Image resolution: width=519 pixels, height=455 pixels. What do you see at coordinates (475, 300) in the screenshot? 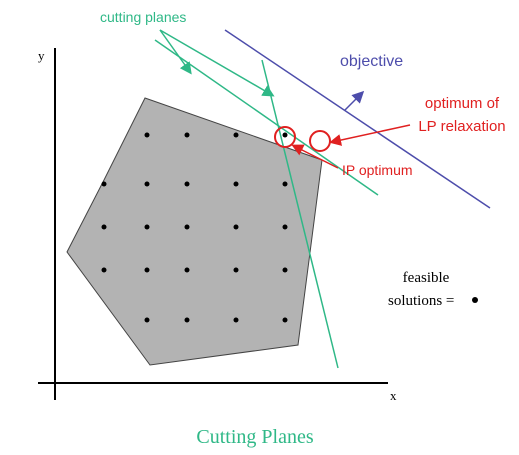
I see `legend-dot` at bounding box center [475, 300].